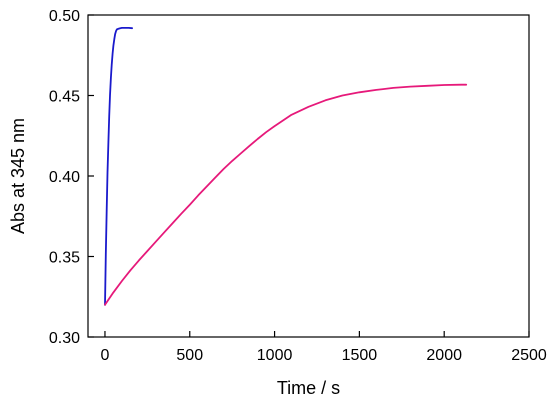 Image resolution: width=550 pixels, height=406 pixels. Describe the element at coordinates (64, 338) in the screenshot. I see `y-tick-label: 0.30` at that location.